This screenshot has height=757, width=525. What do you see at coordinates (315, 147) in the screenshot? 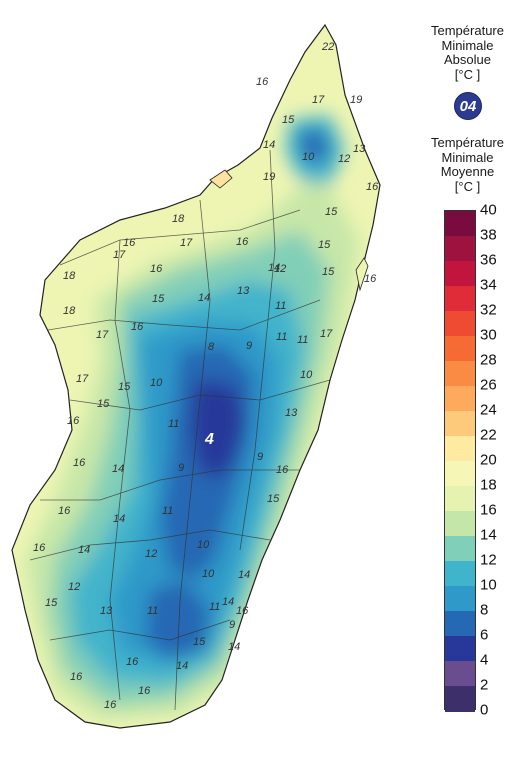
I see `zone-8-north` at bounding box center [315, 147].